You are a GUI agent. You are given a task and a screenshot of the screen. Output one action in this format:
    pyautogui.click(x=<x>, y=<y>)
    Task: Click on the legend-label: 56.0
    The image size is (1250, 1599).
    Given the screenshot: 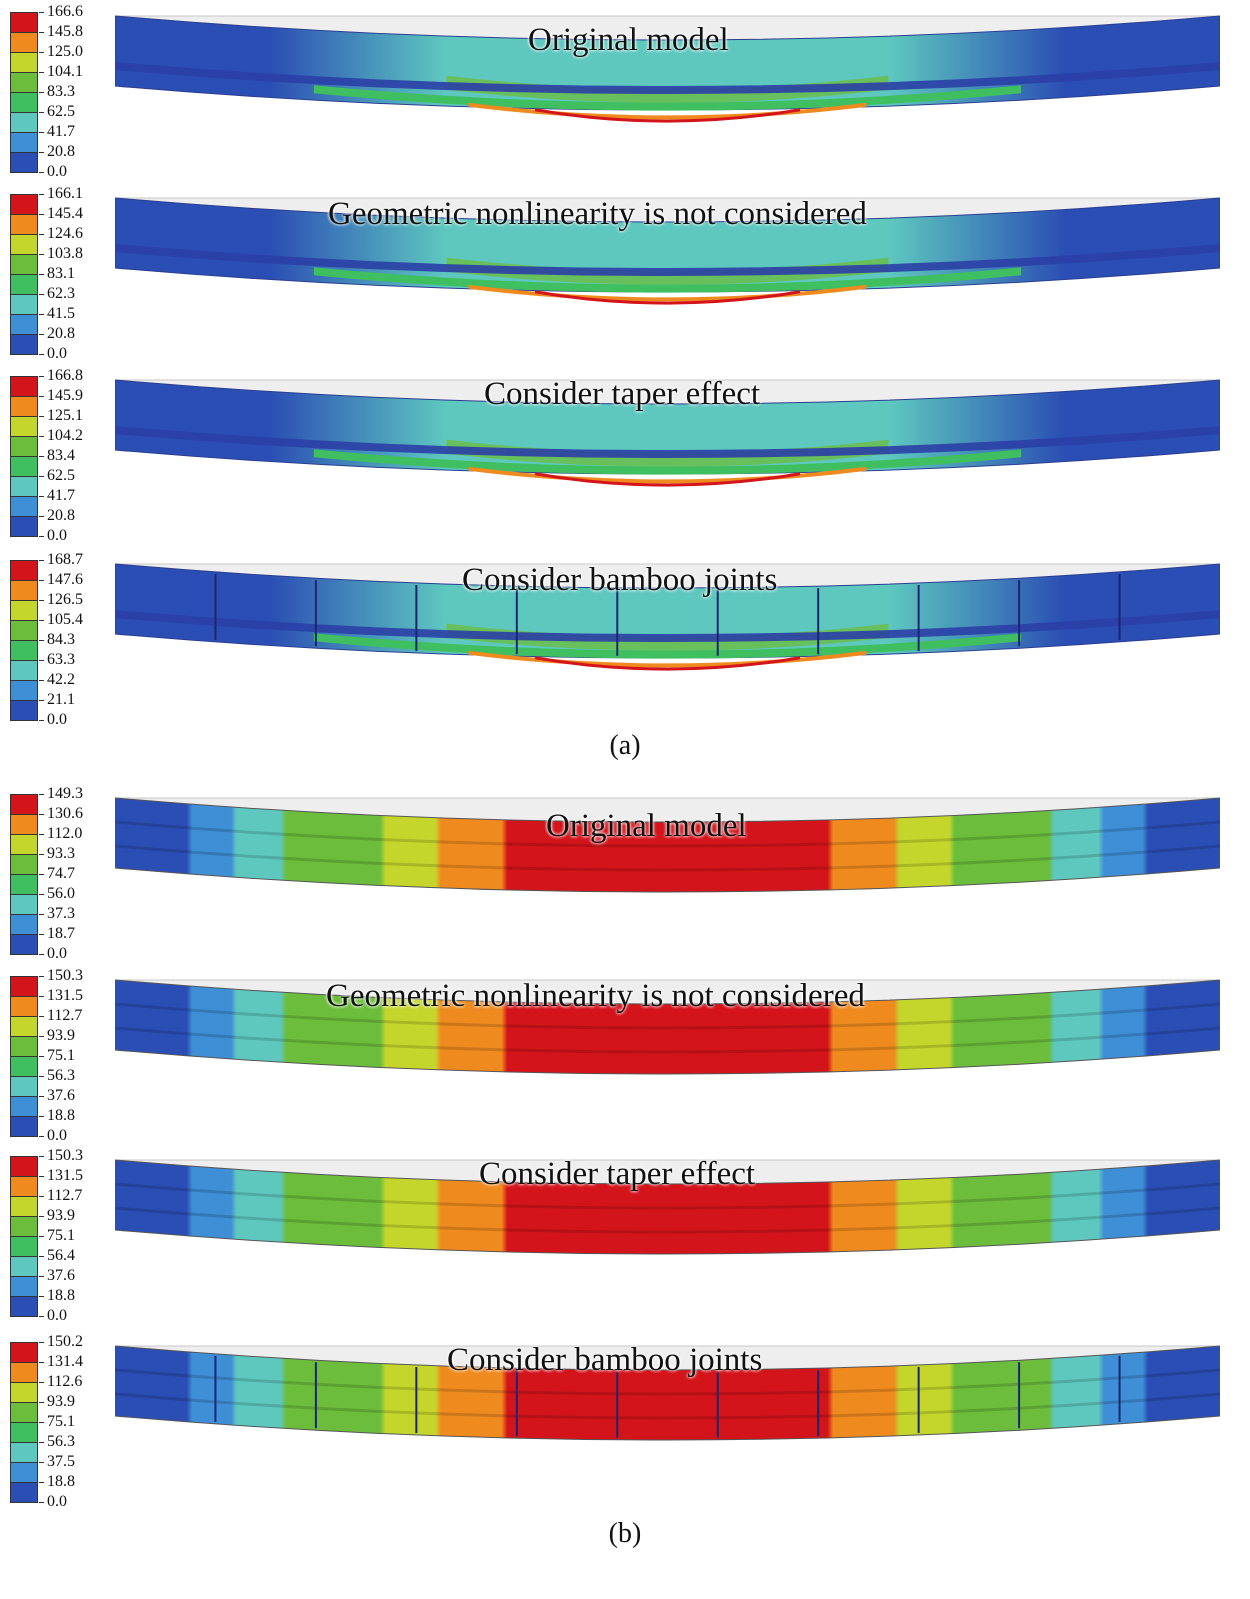 What is the action you would take?
    pyautogui.click(x=61, y=893)
    